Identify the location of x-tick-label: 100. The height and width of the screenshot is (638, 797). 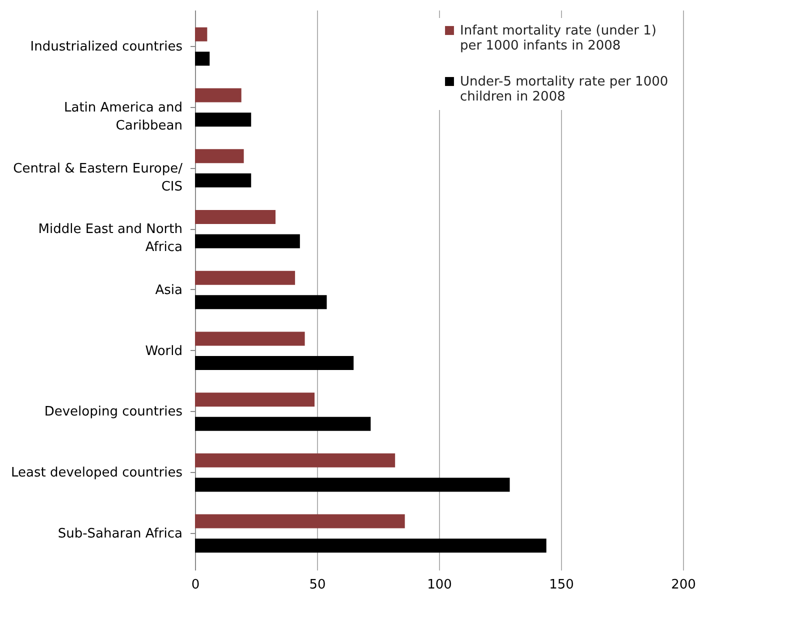
(439, 585).